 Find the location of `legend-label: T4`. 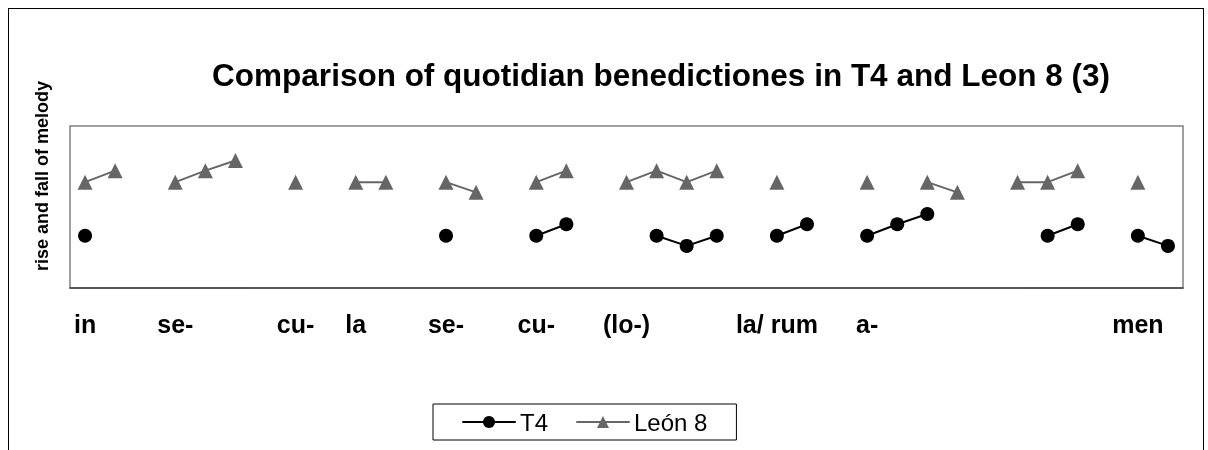

legend-label: T4 is located at coordinates (534, 422).